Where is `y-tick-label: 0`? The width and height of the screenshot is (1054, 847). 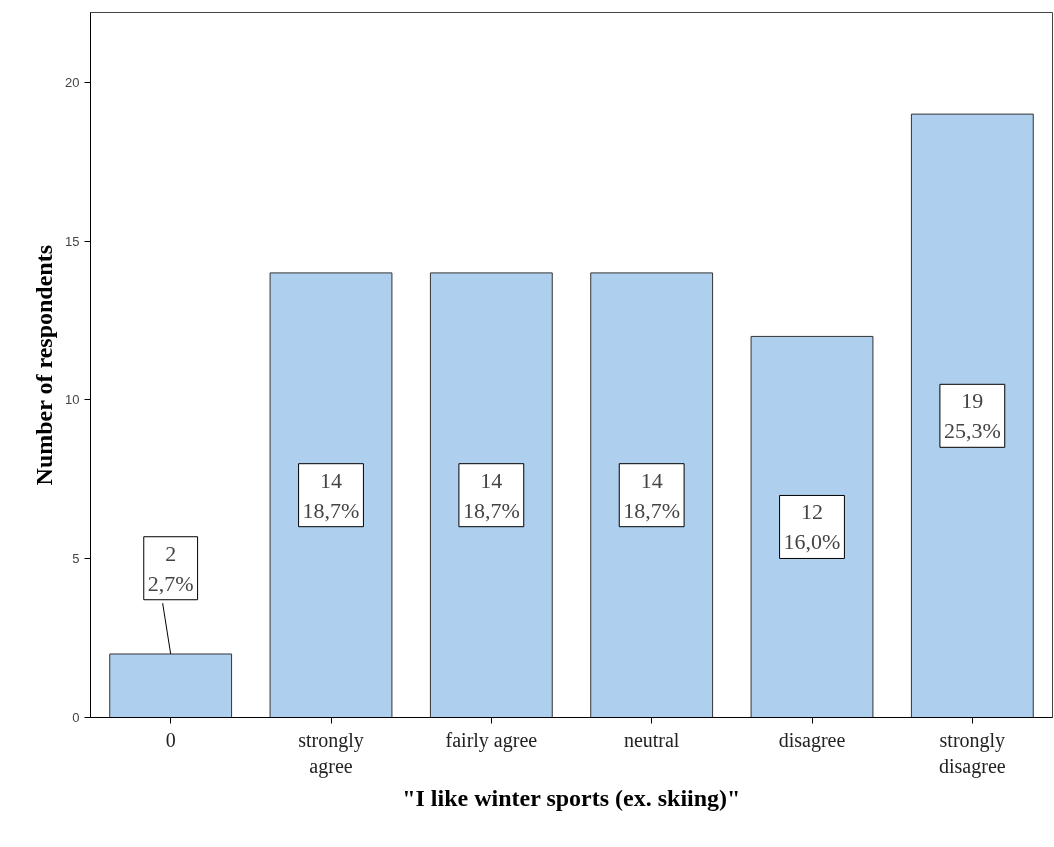 y-tick-label: 0 is located at coordinates (76, 717).